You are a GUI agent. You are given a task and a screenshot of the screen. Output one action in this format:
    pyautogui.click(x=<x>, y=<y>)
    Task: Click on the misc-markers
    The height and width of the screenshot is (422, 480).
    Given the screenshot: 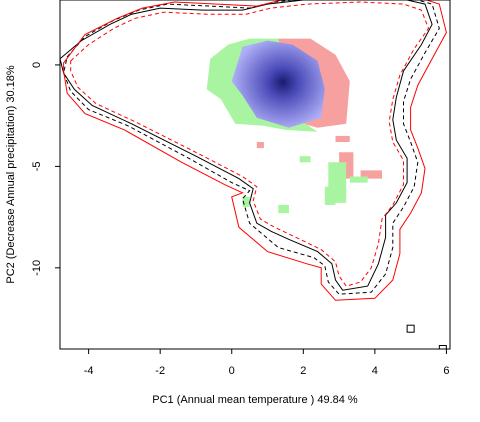 What is the action you would take?
    pyautogui.click(x=426, y=336)
    